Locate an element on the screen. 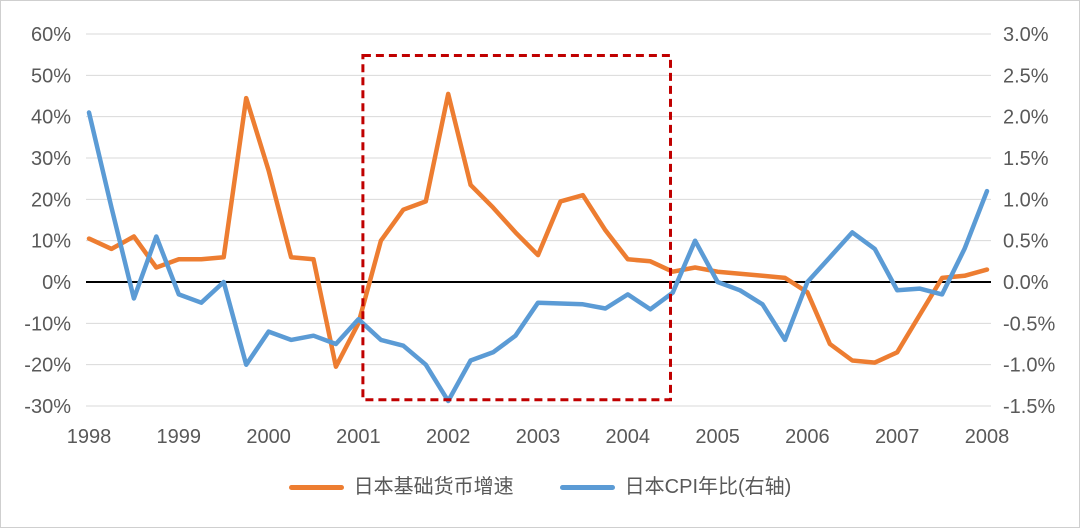 Image resolution: width=1080 pixels, height=528 pixels. right-axis-tick-label: 2.5% is located at coordinates (1026, 76).